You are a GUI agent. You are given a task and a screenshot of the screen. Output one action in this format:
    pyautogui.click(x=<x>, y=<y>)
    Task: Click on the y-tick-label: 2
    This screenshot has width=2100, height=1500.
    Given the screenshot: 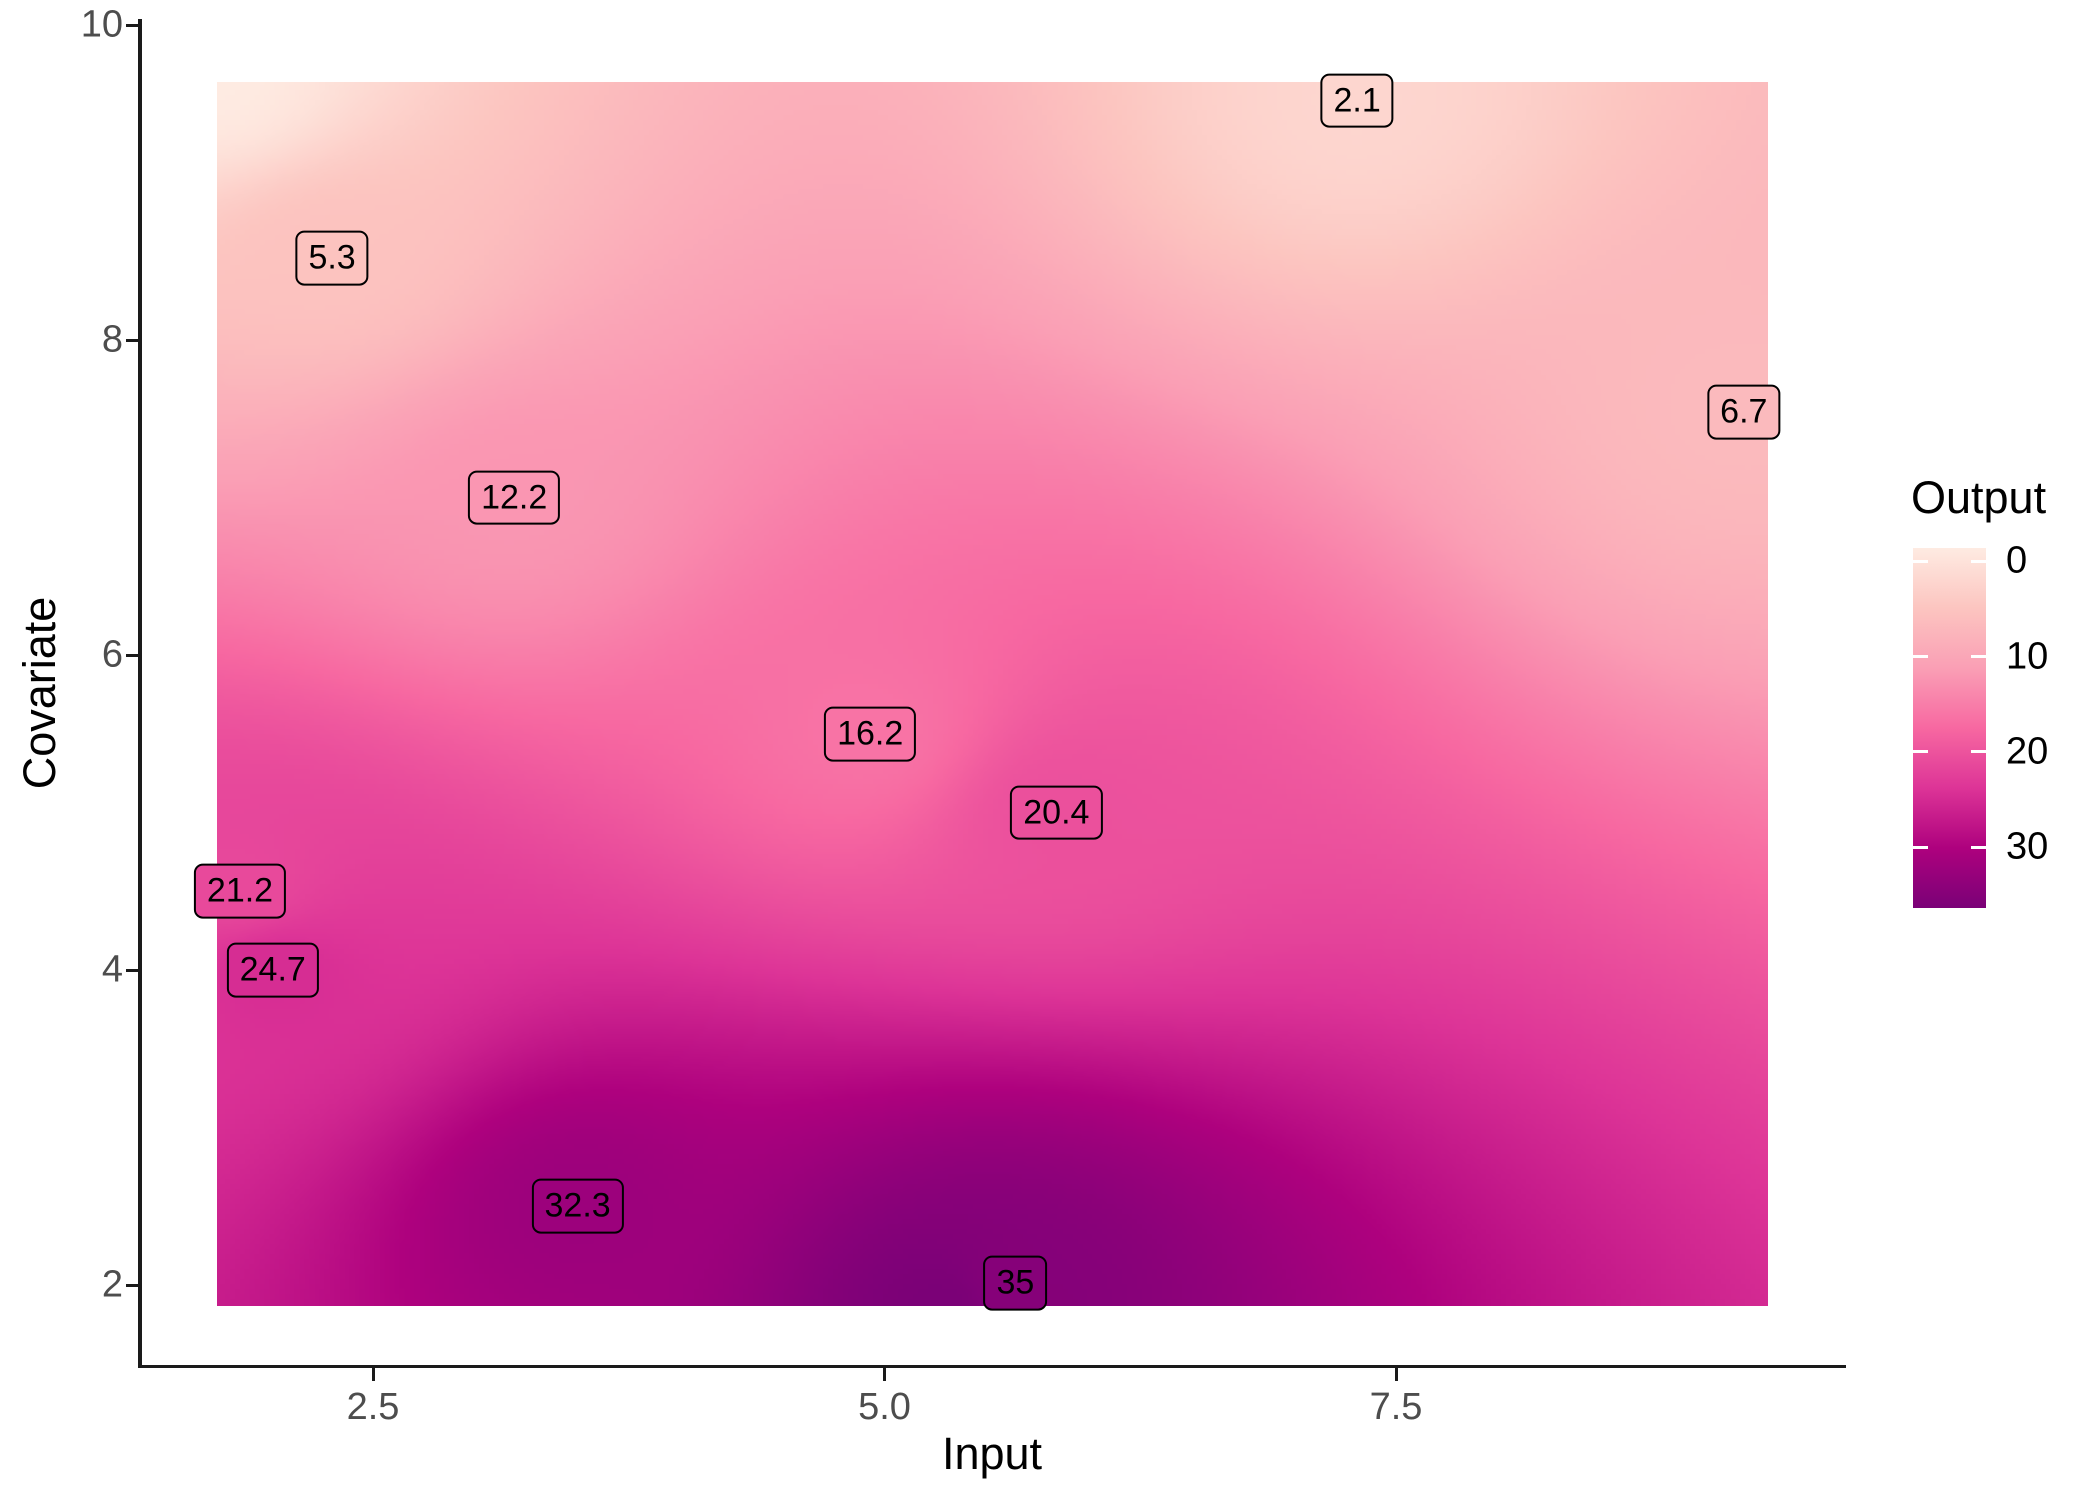 What is the action you would take?
    pyautogui.click(x=112, y=1284)
    